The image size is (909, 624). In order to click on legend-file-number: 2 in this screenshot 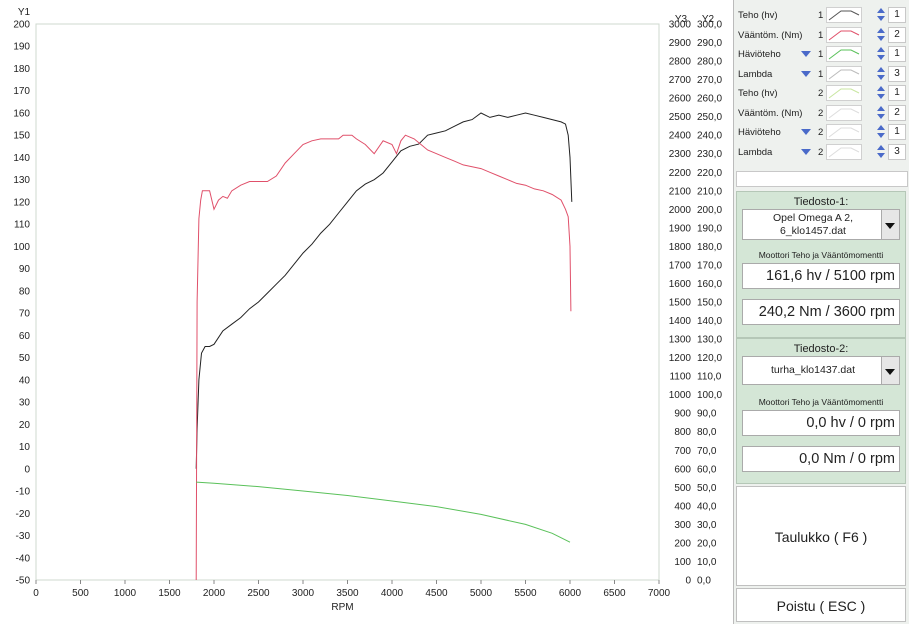, I will do `click(821, 152)`.